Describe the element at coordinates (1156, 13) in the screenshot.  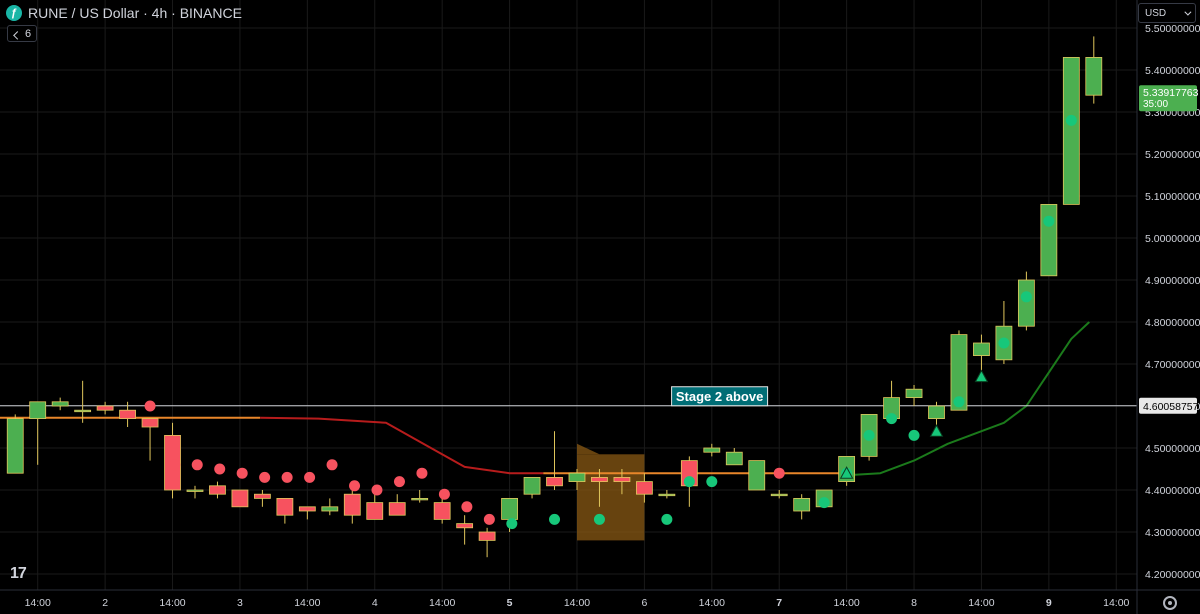
I see `currency-label: USD` at that location.